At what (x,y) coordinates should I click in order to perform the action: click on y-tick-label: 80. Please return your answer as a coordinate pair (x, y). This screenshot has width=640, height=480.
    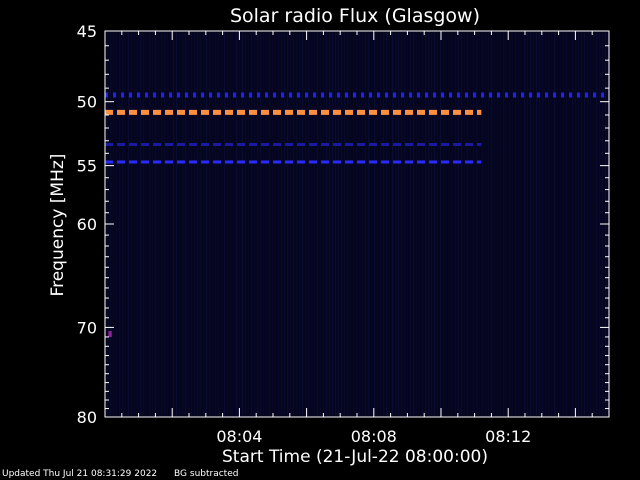
    Looking at the image, I should click on (87, 417).